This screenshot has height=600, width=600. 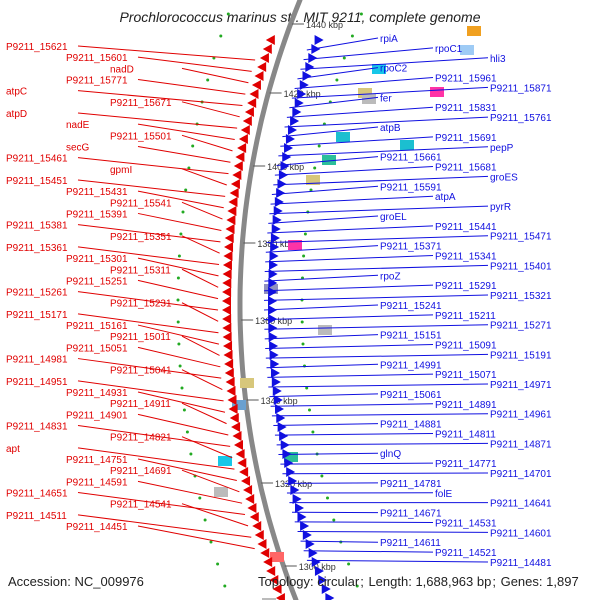 I want to click on gene-label-left: P9211_14911, so click(x=140, y=404).